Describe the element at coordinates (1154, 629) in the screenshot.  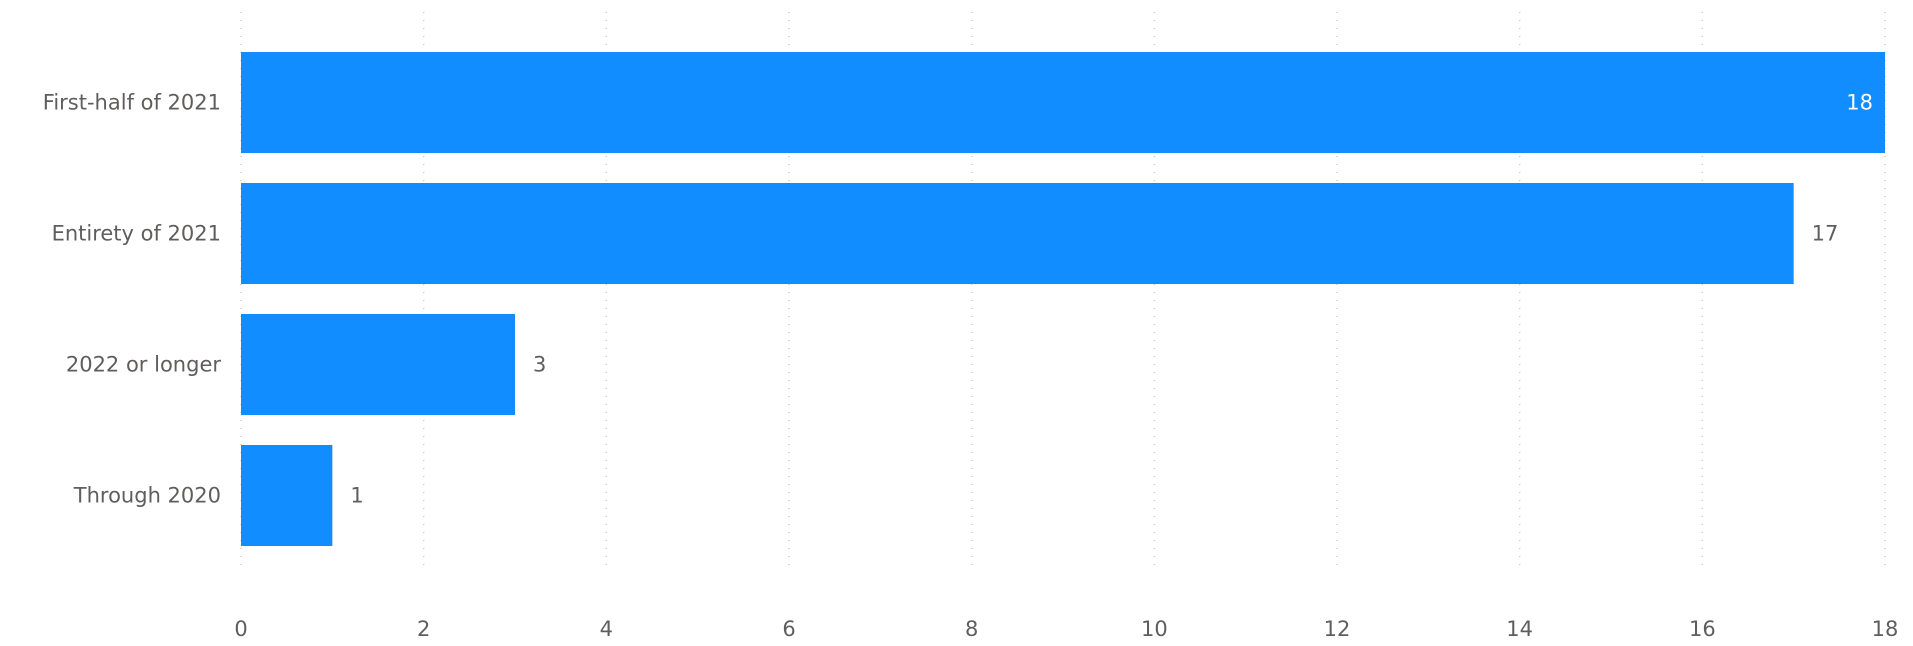
I see `x-tick-label: 10` at that location.